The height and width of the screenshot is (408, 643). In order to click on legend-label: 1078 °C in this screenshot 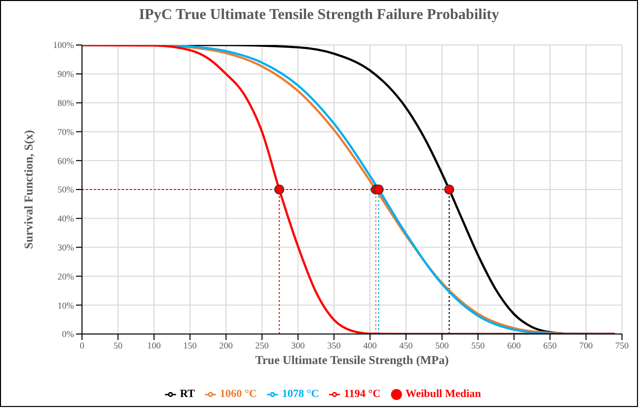, I will do `click(301, 394)`.